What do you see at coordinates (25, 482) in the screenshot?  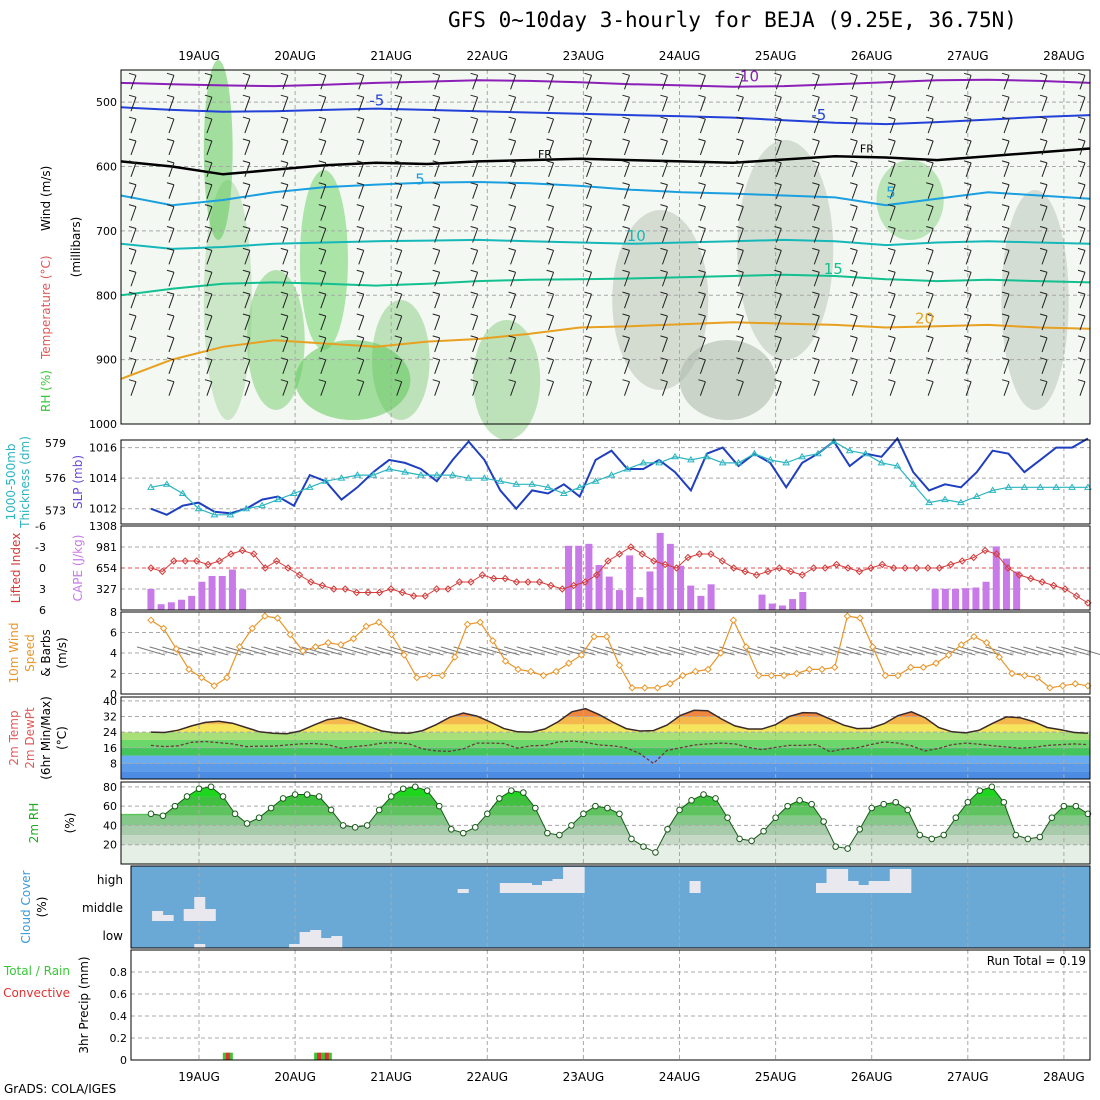 I see `thickness-ylabel-text: Thickness (dm)` at bounding box center [25, 482].